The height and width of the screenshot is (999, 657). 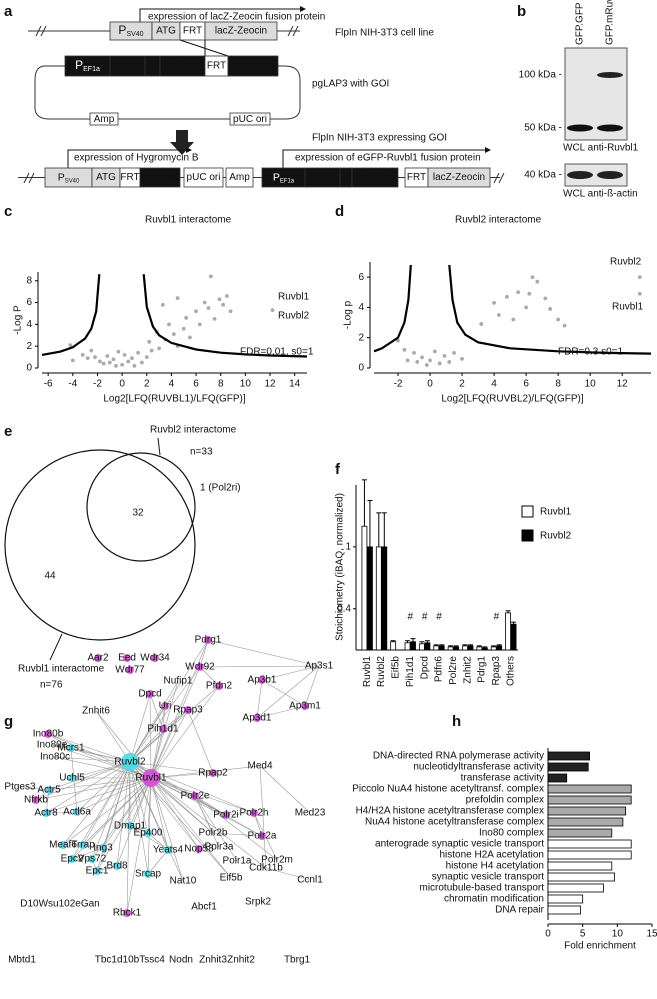 I want to click on construct-part-label: lacZ-Zeocin, so click(x=241, y=31).